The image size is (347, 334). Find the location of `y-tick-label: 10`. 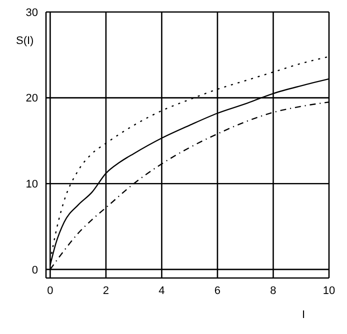

y-tick-label: 10 is located at coordinates (32, 184).